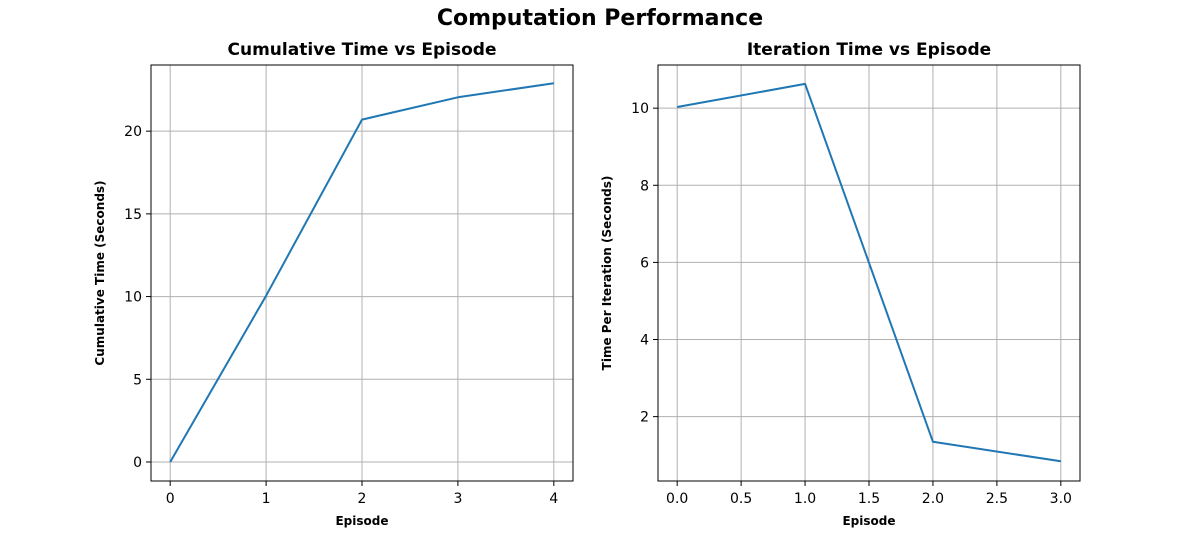 Image resolution: width=1200 pixels, height=540 pixels. I want to click on x-tick-label: 2.0, so click(933, 499).